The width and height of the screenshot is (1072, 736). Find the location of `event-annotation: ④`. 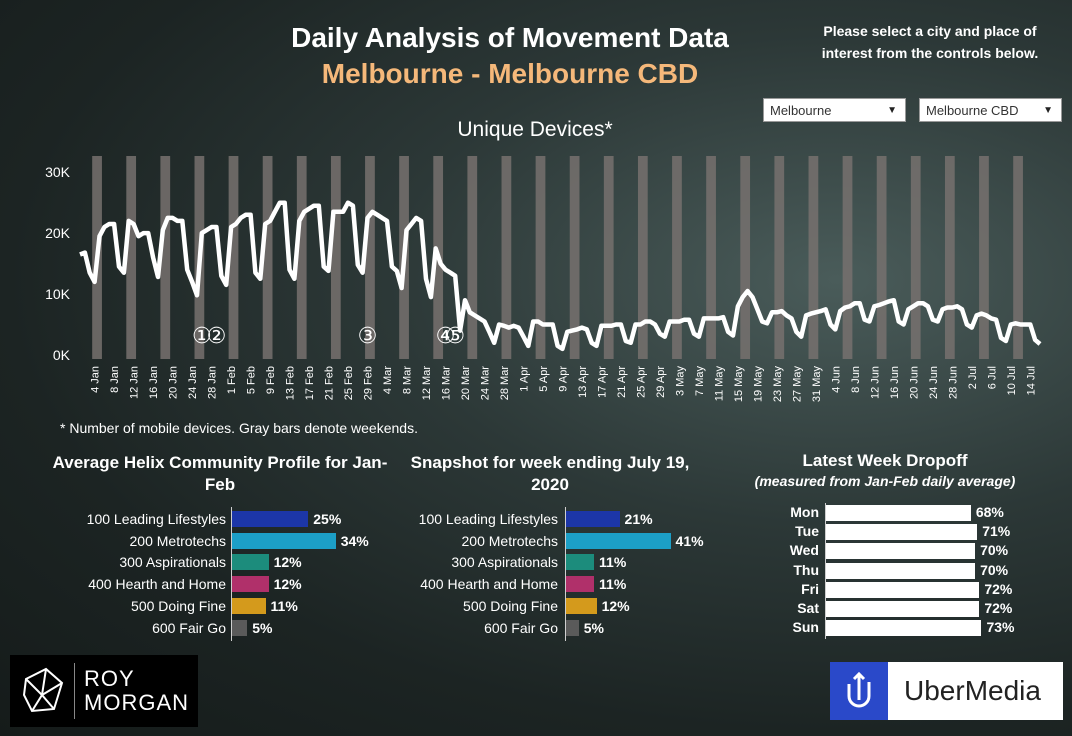

event-annotation: ④ is located at coordinates (446, 336).